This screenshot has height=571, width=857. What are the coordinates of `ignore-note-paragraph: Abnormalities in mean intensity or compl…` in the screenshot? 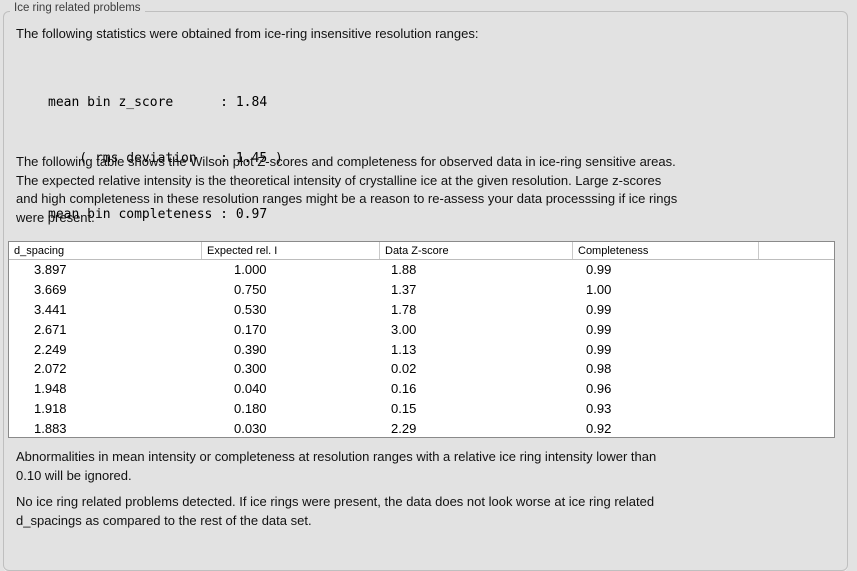 It's located at (336, 466).